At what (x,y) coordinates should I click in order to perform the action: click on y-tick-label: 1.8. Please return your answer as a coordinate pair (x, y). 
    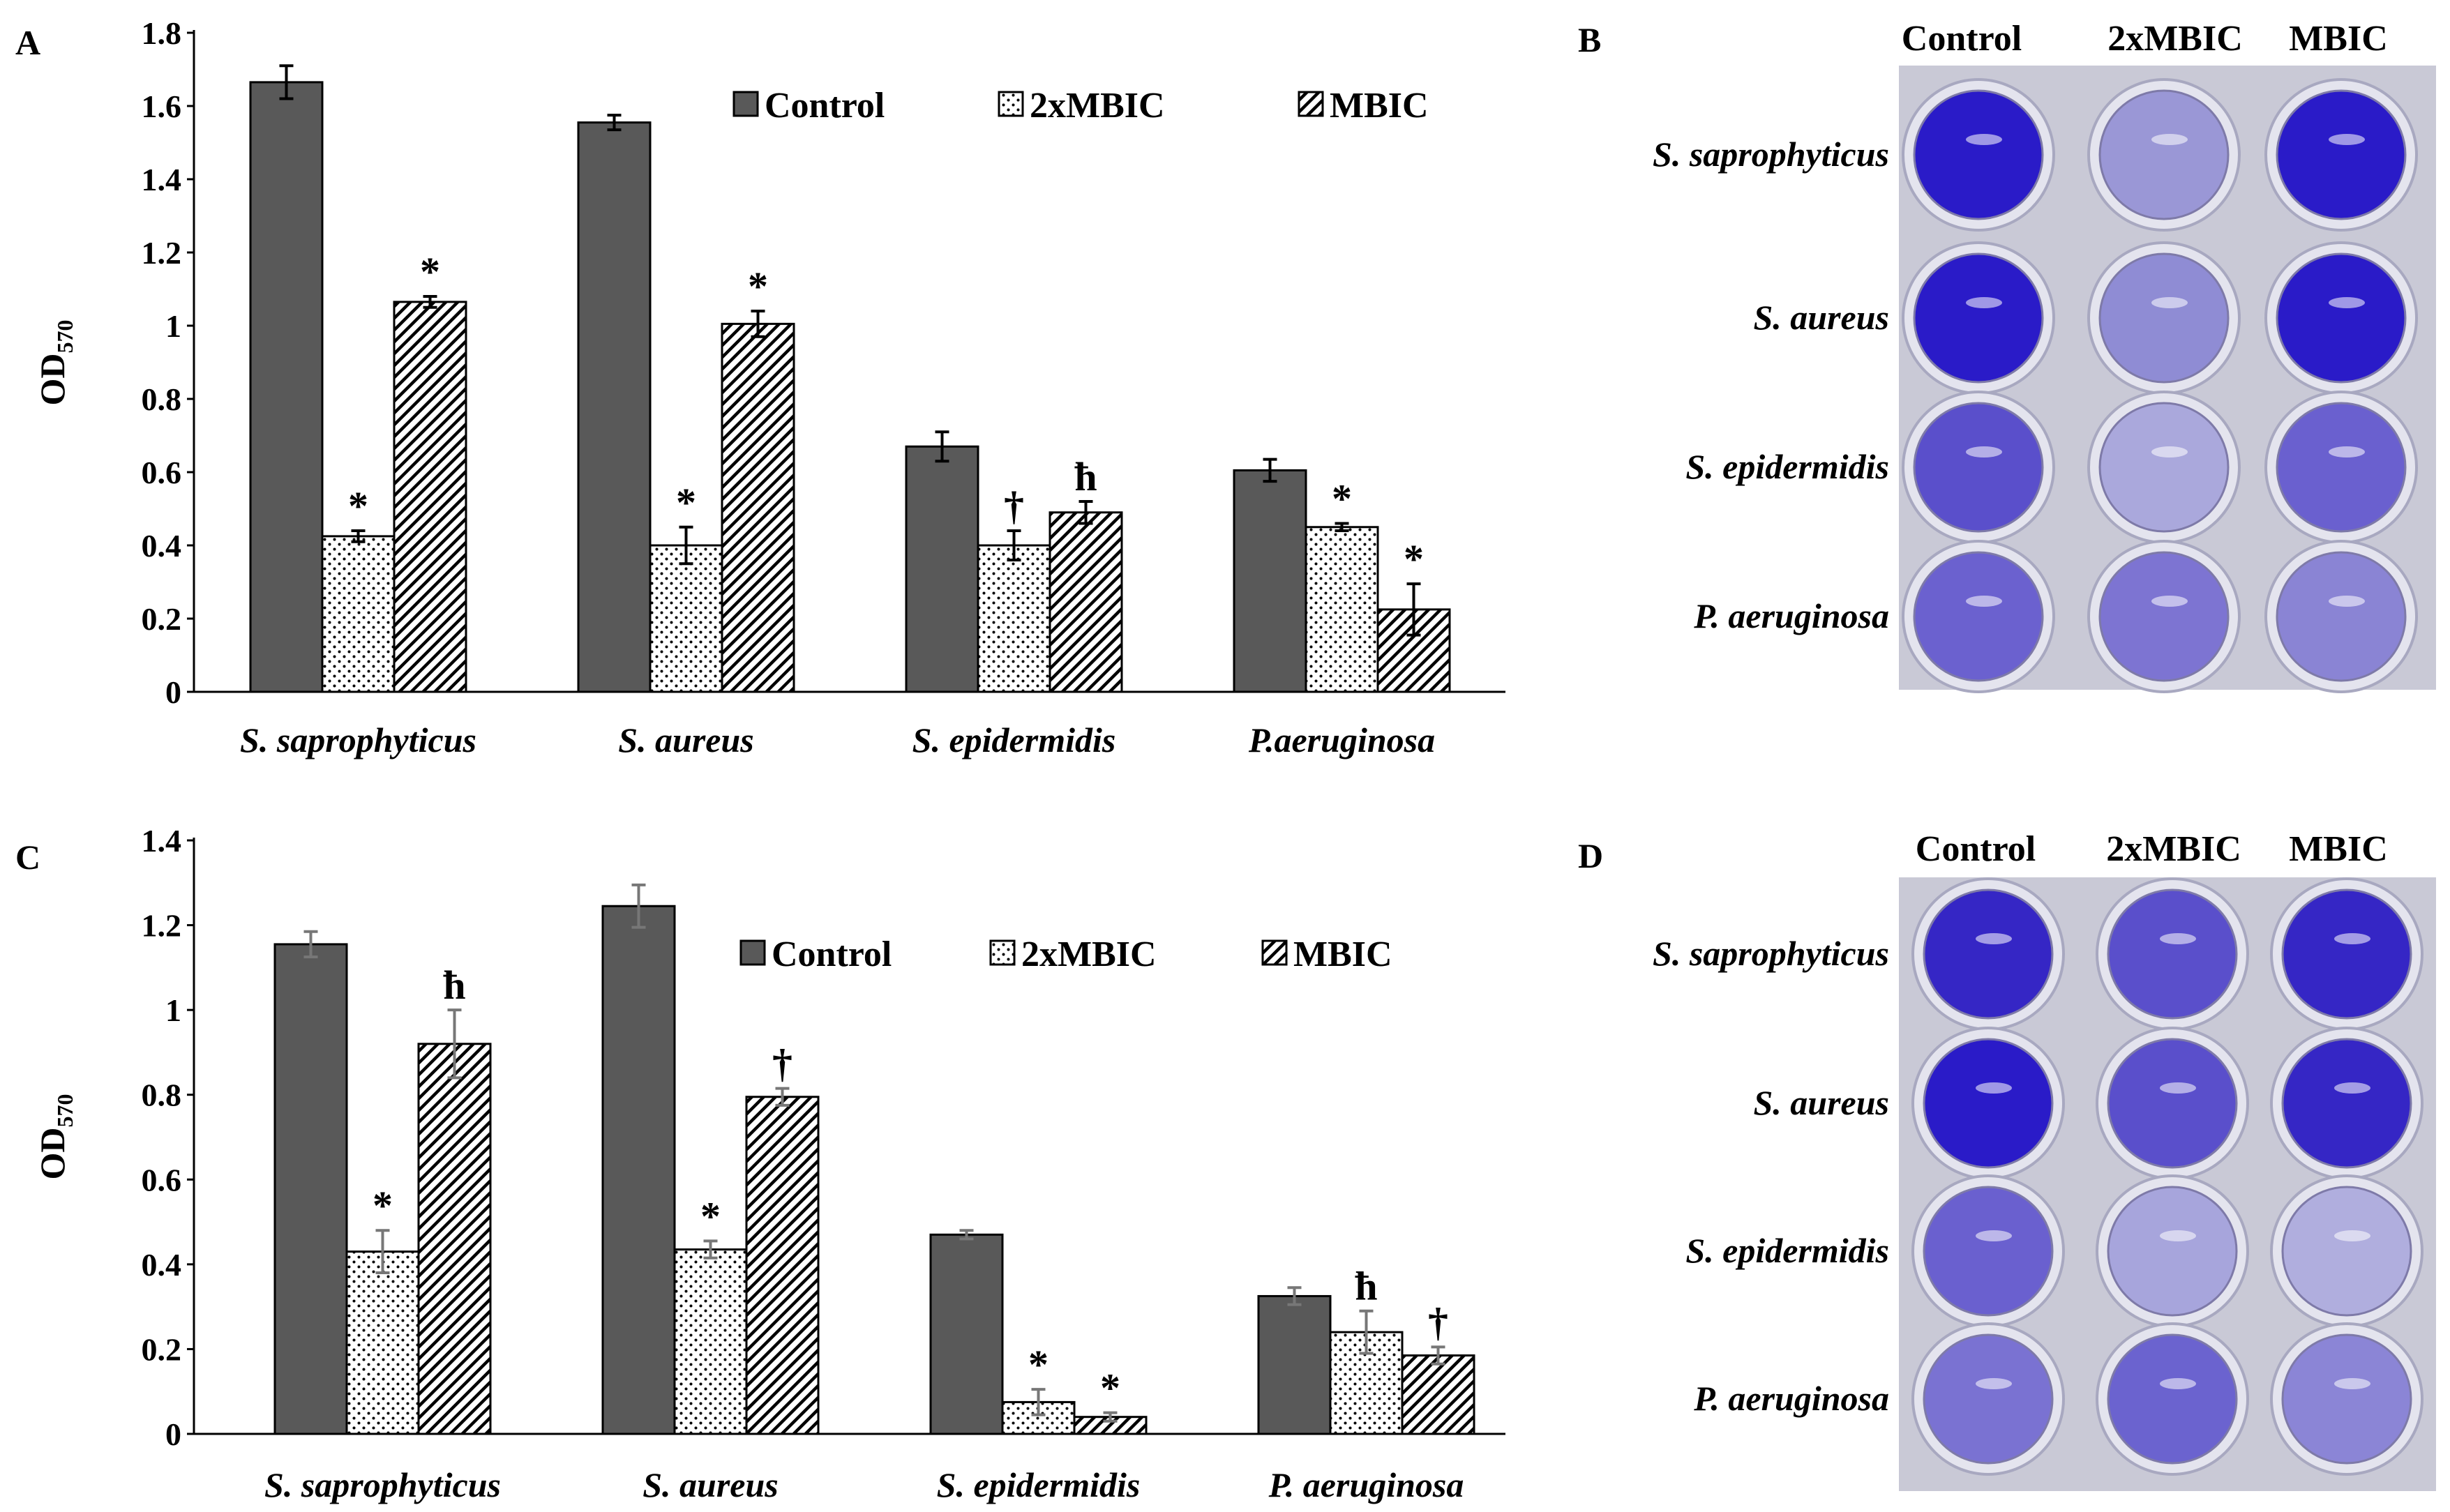
    Looking at the image, I should click on (162, 33).